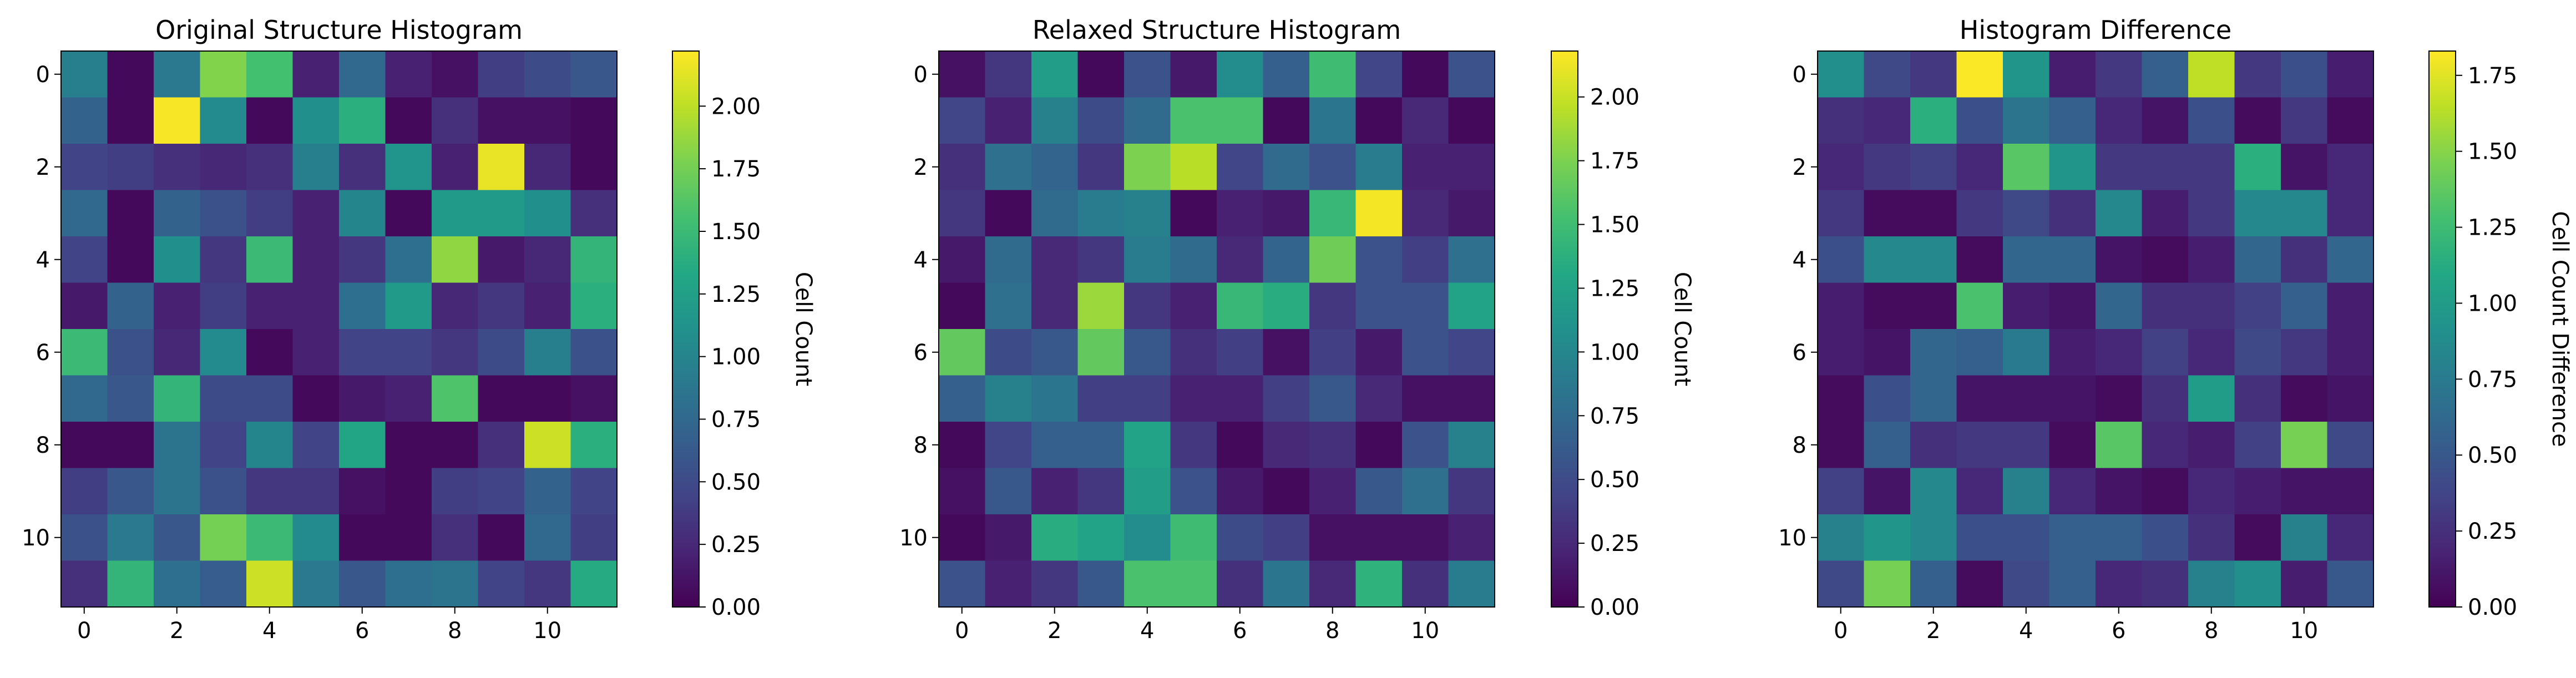  Describe the element at coordinates (2492, 228) in the screenshot. I see `colorbar-tick-label: 1.25` at that location.